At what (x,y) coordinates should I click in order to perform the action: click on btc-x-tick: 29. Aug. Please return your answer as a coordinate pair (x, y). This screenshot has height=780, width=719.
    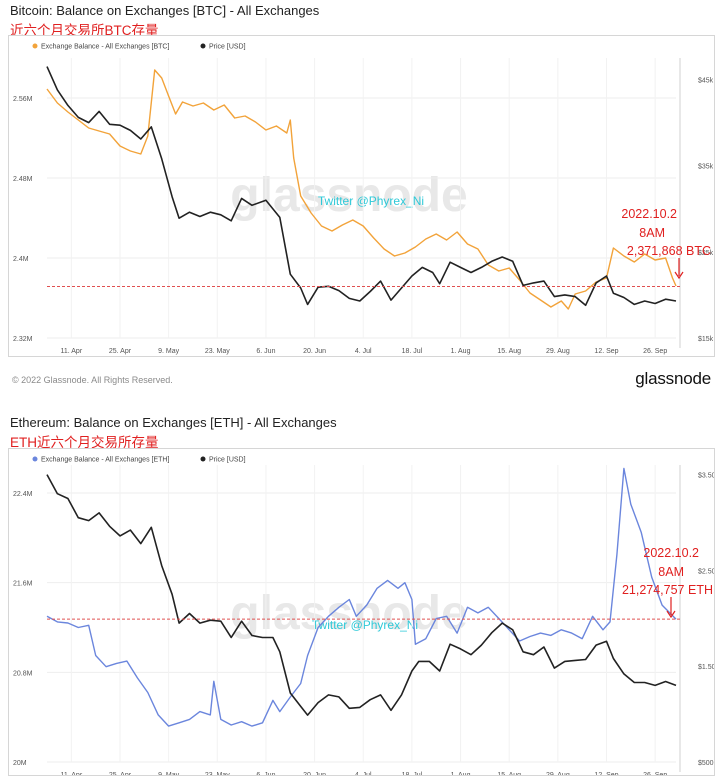
    Looking at the image, I should click on (558, 351).